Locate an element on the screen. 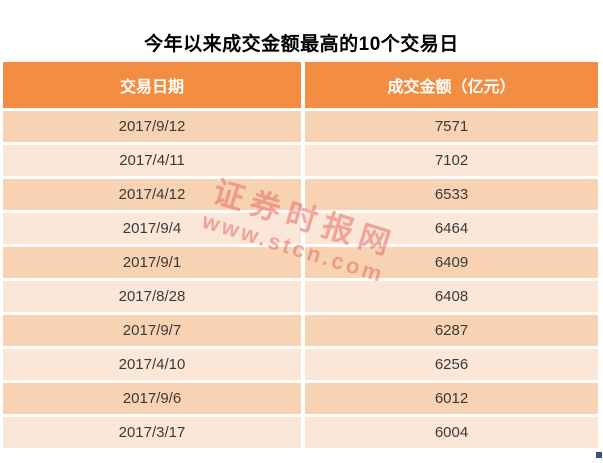 The height and width of the screenshot is (463, 603). cell-trade-date: 2017/4/12 is located at coordinates (152, 194).